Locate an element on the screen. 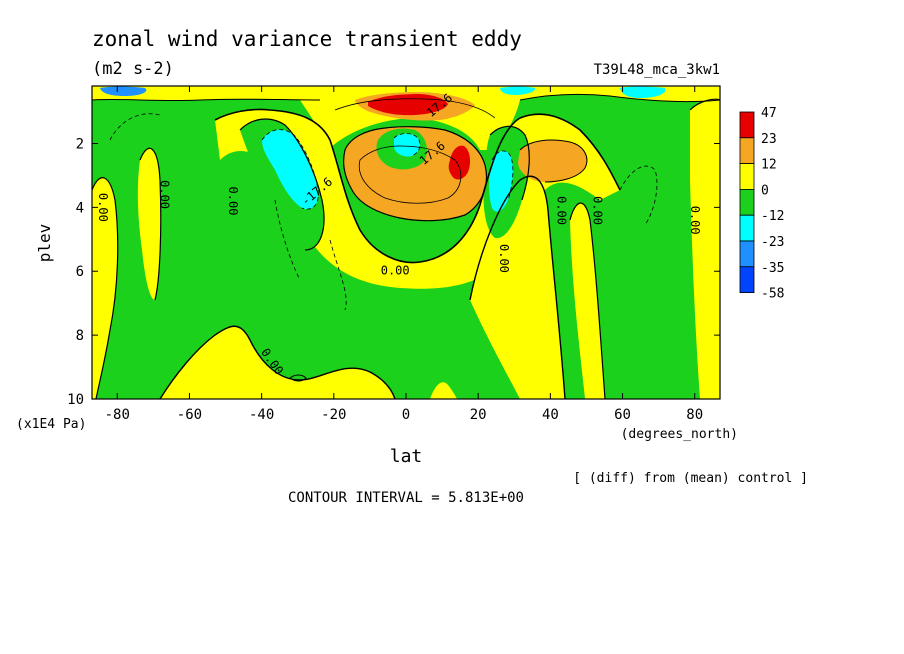  colorbar: 47 23 12 0 -12 -23 -35 -58 is located at coordinates (761, 204).